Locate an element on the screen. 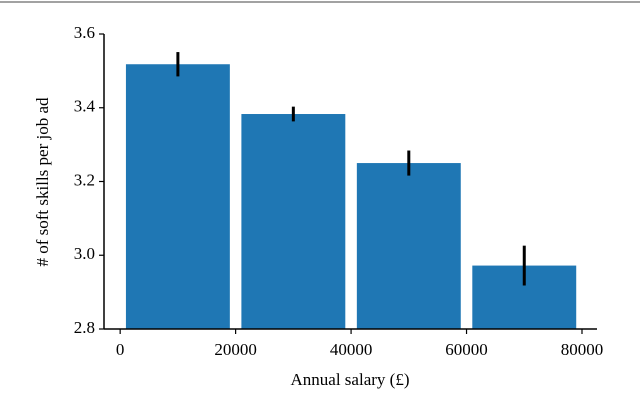 This screenshot has height=394, width=640. x-axis-label: Annual salary (£) is located at coordinates (350, 379).